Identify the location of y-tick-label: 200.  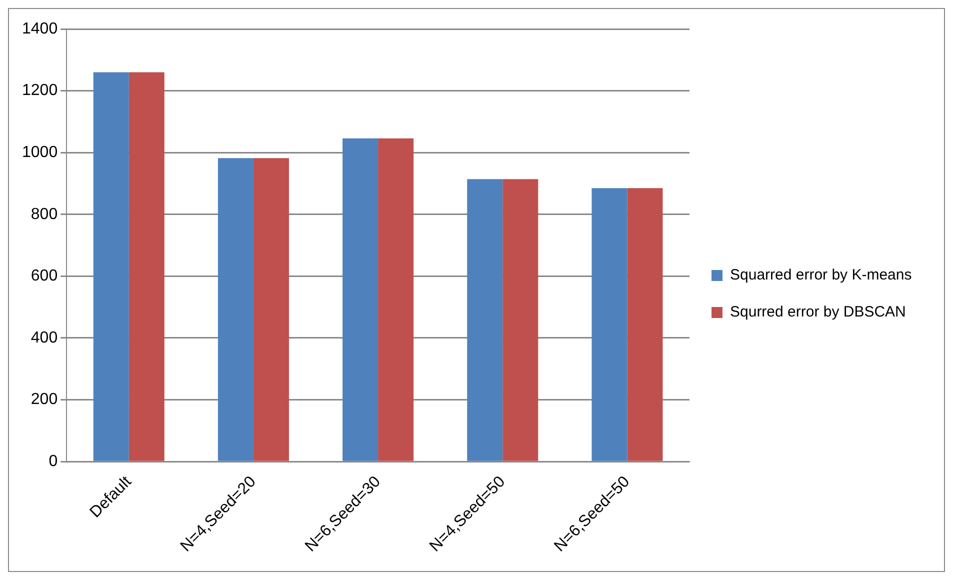
(44, 399).